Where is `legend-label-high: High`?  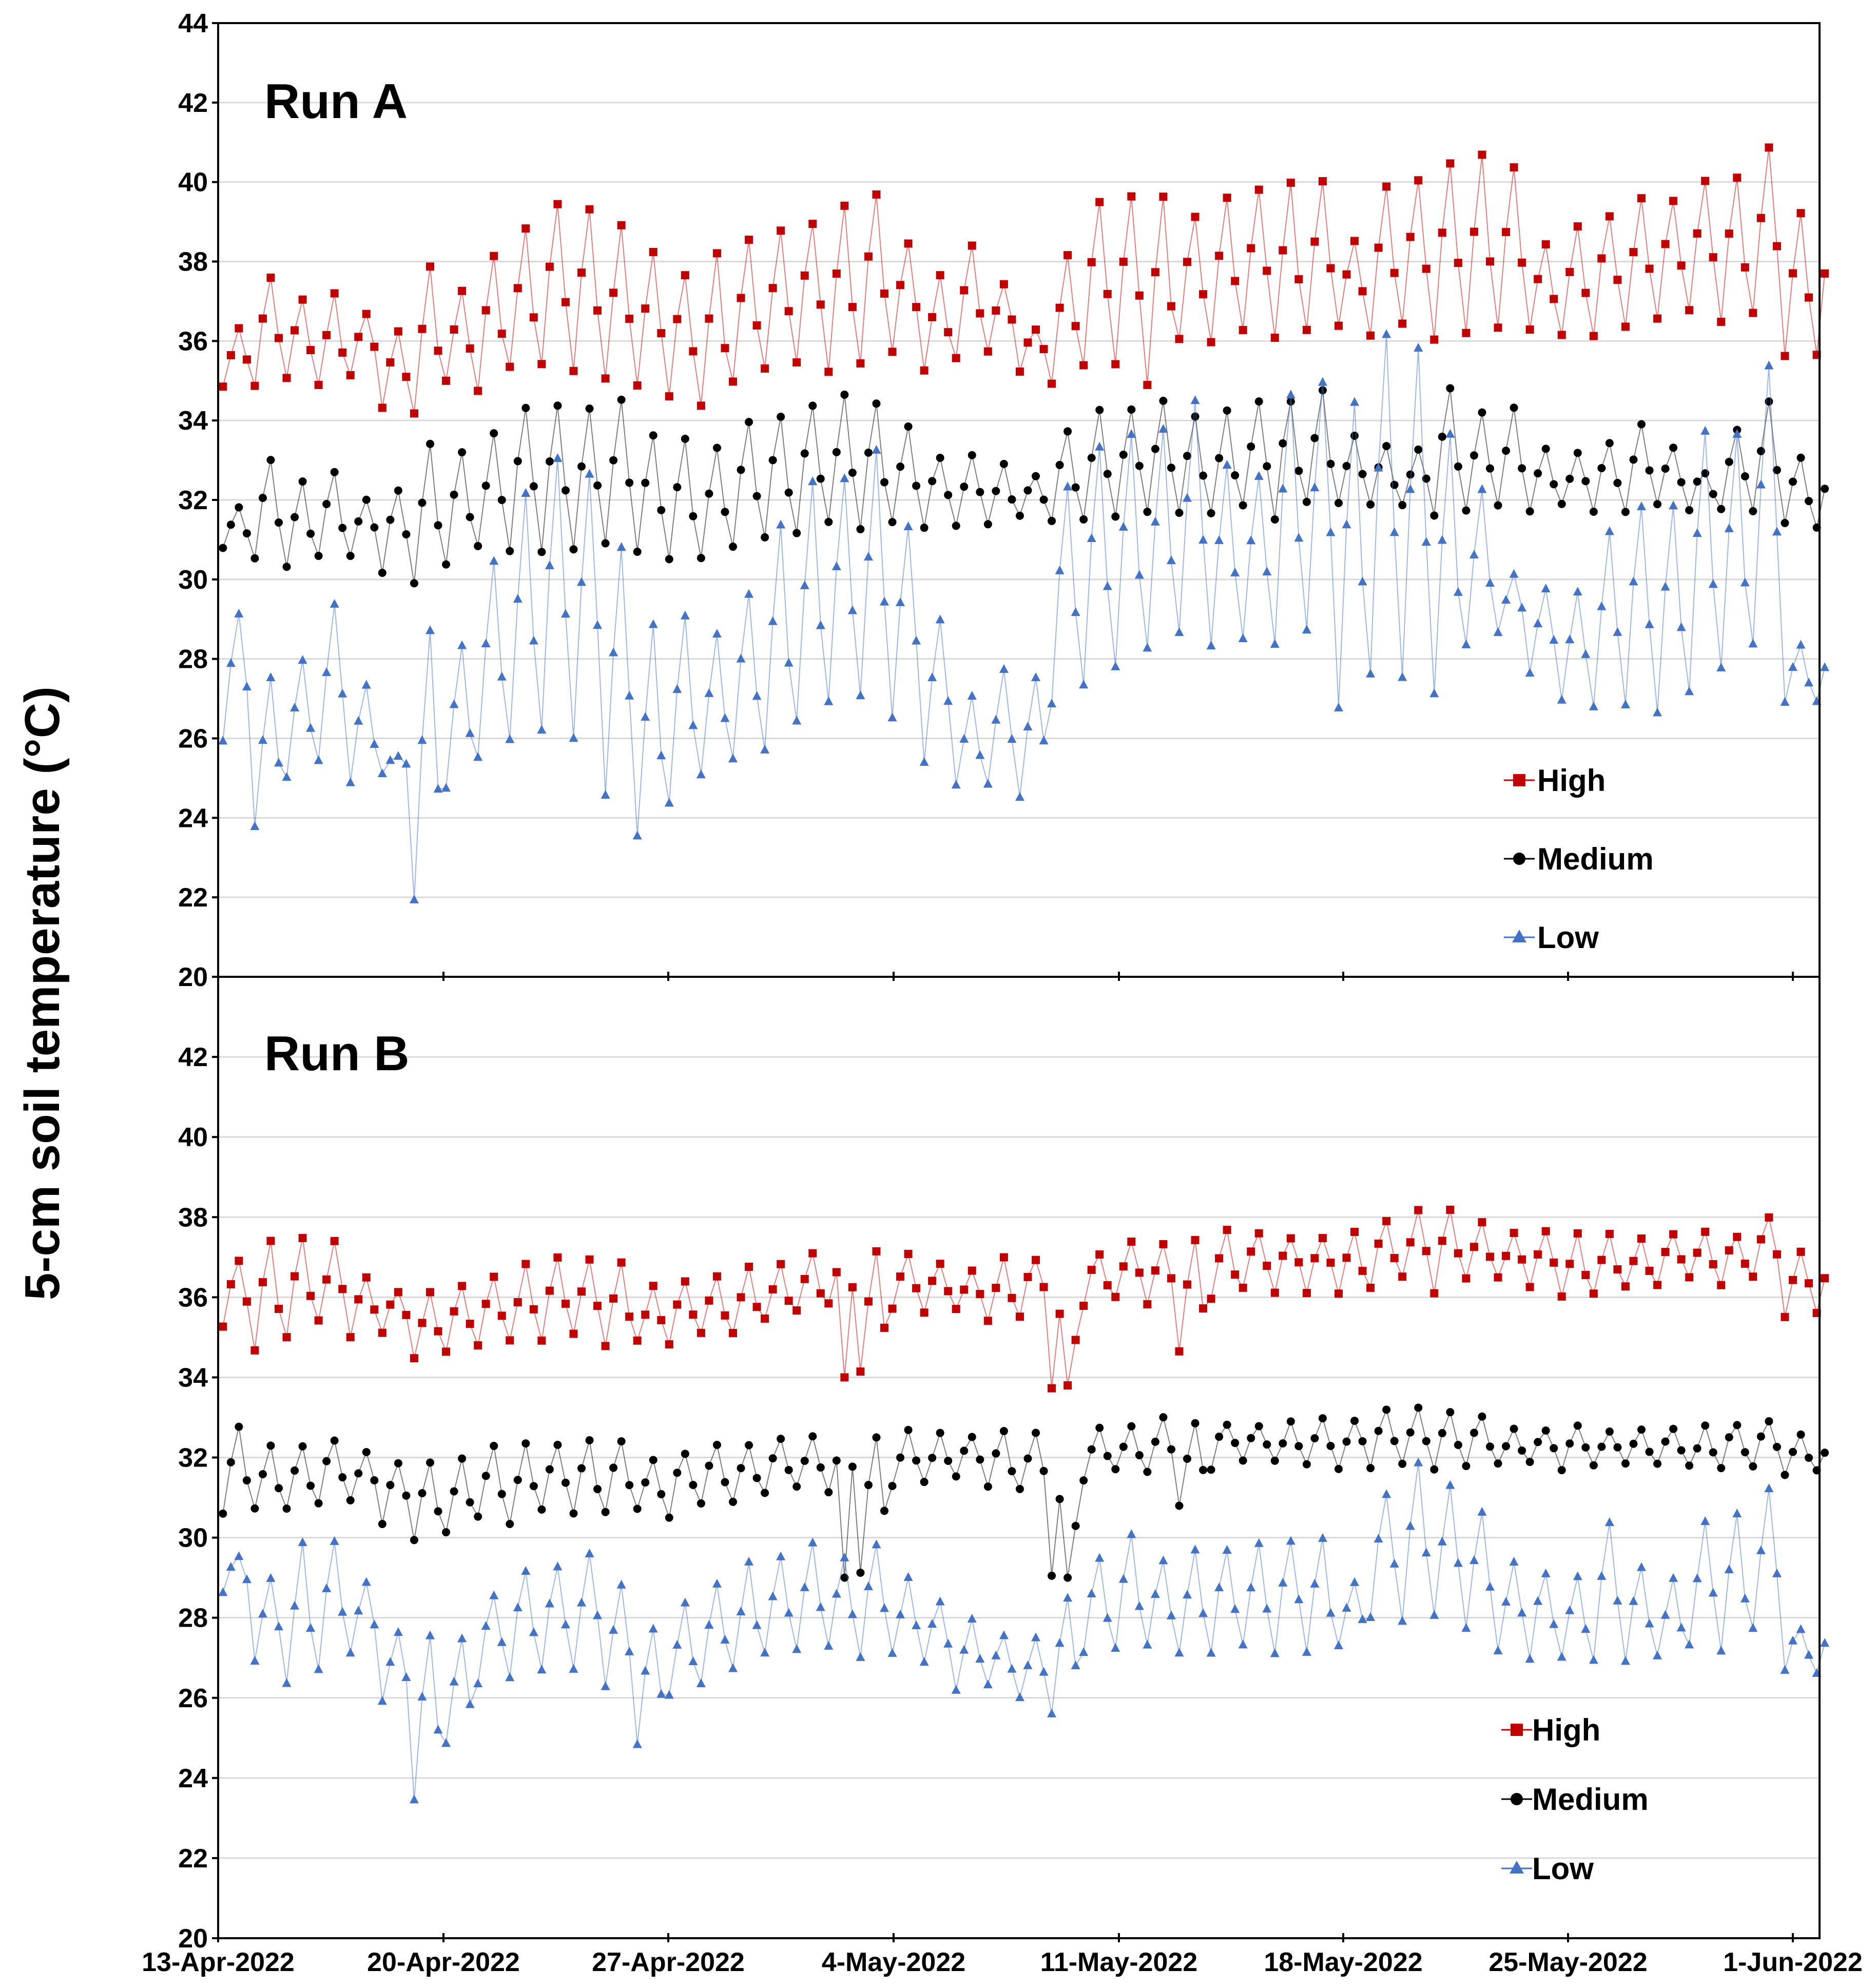
legend-label-high: High is located at coordinates (1571, 780).